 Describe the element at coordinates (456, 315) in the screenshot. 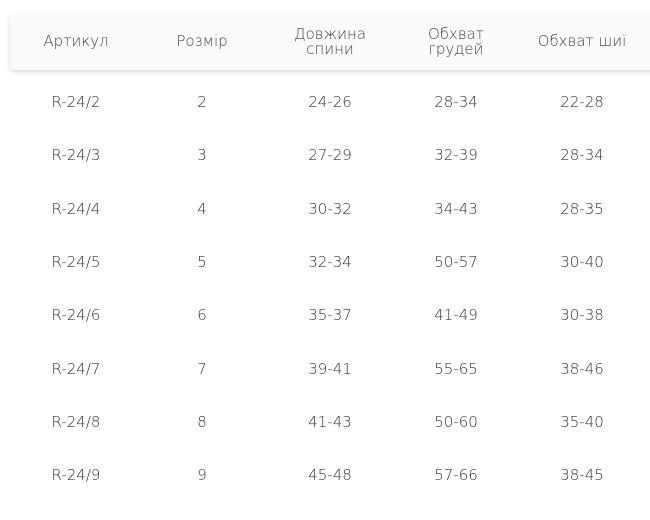

I see `table-cell: 41-49` at that location.